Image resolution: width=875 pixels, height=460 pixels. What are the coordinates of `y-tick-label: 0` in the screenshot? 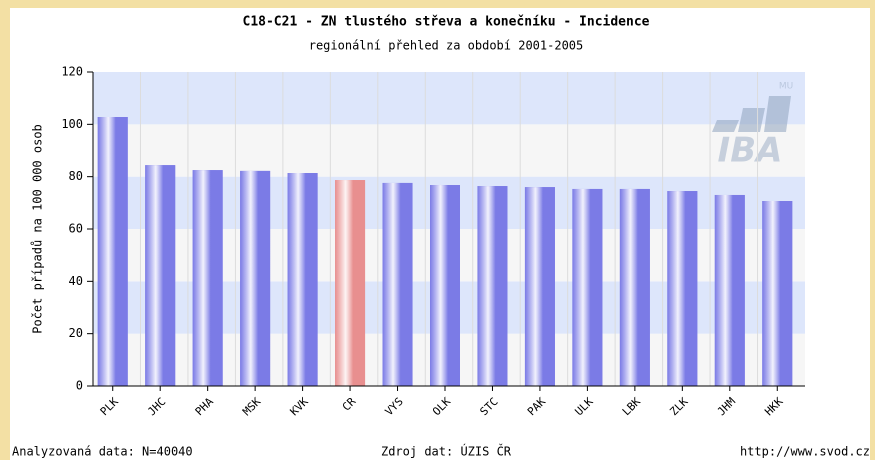 It's located at (79, 386).